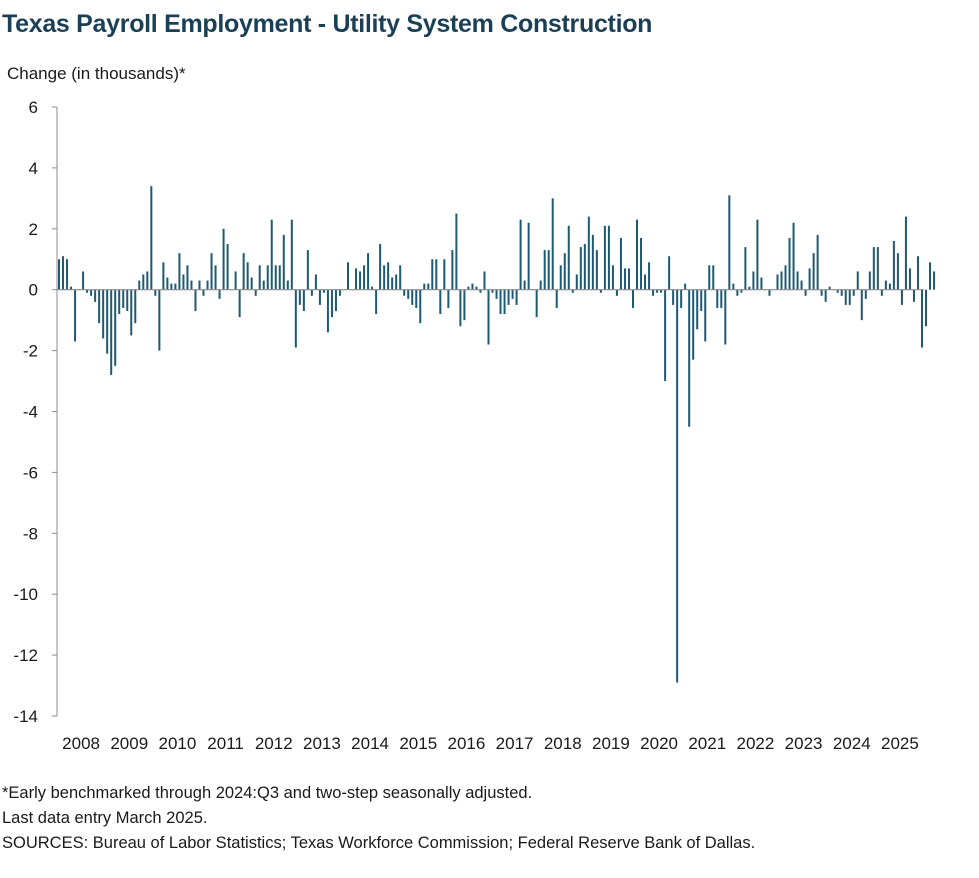  I want to click on x-tick-label: 2021, so click(707, 743).